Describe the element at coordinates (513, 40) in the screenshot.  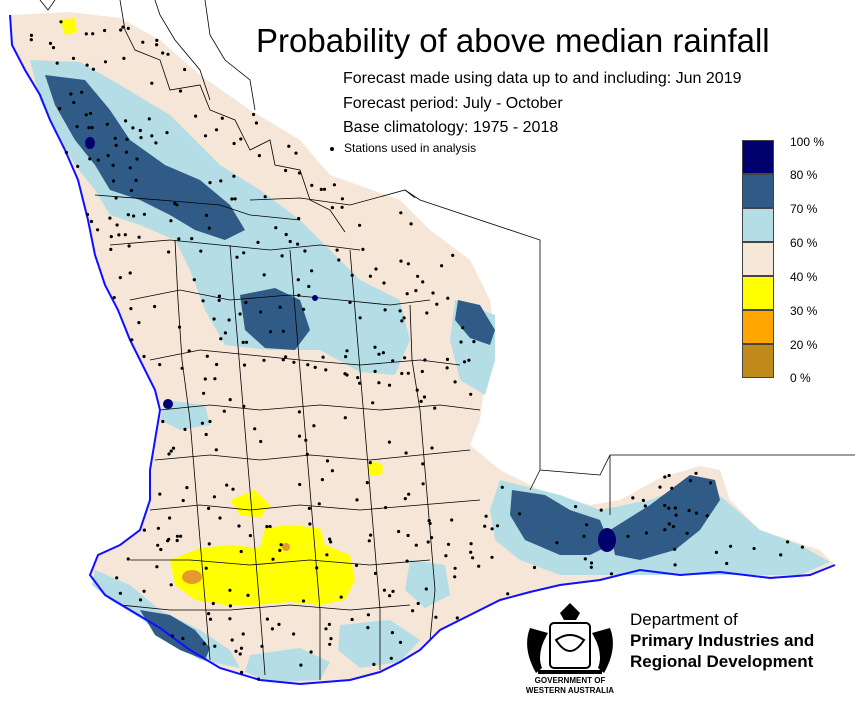
I see `map-title: Probability of above median rainfall` at that location.